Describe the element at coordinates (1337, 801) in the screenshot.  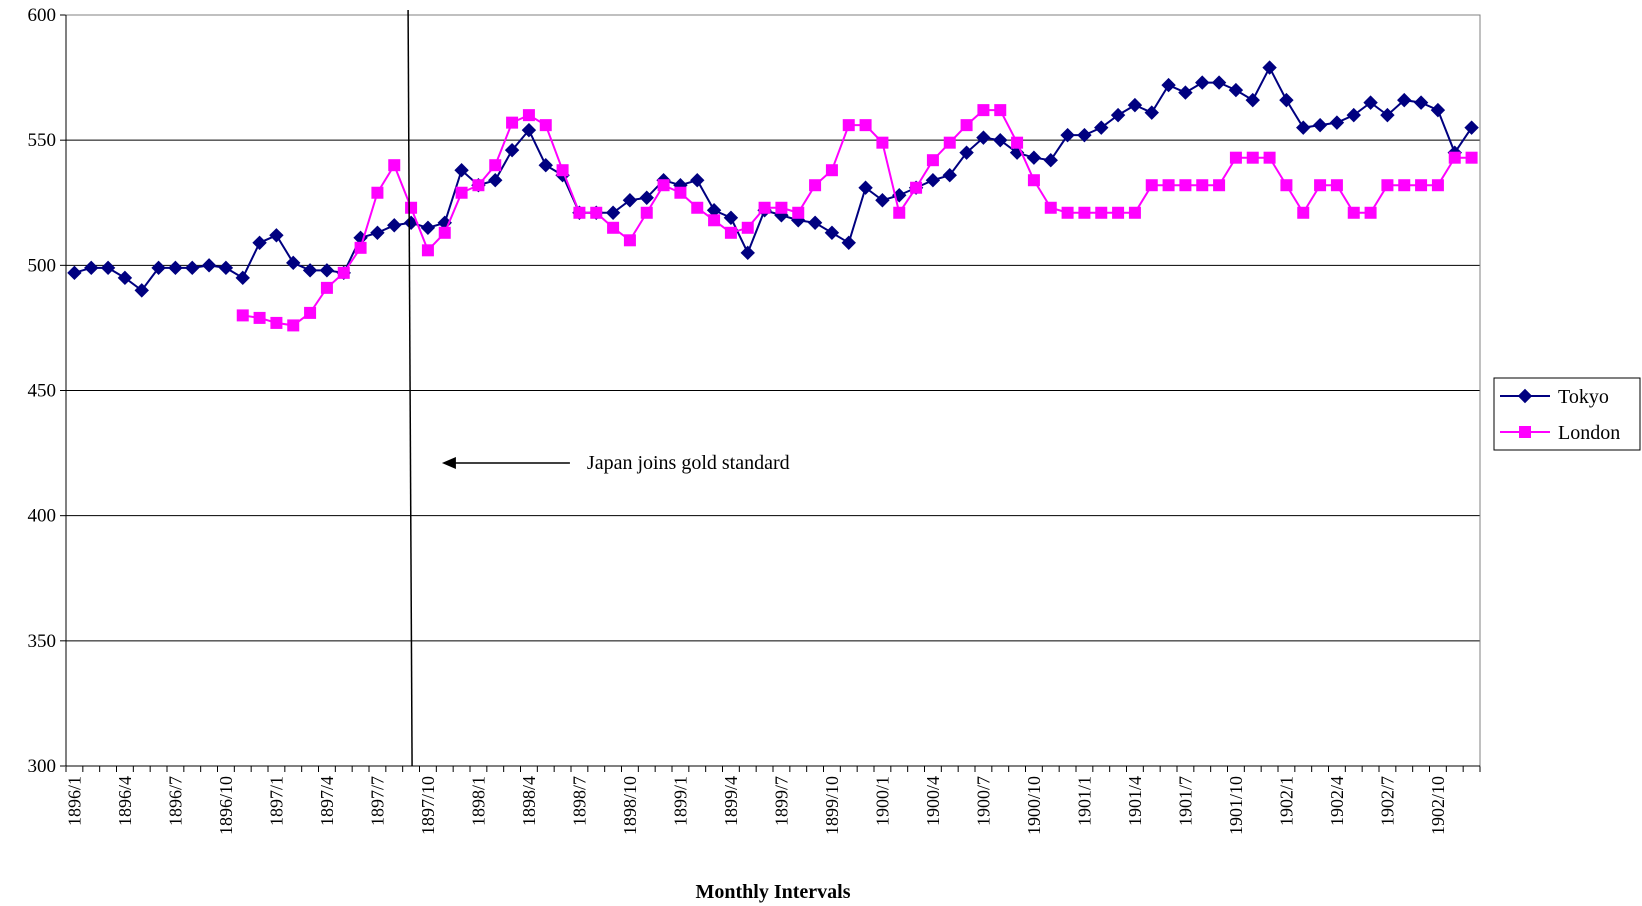
I see `x-tick-label-1902-4: 1902/4` at that location.